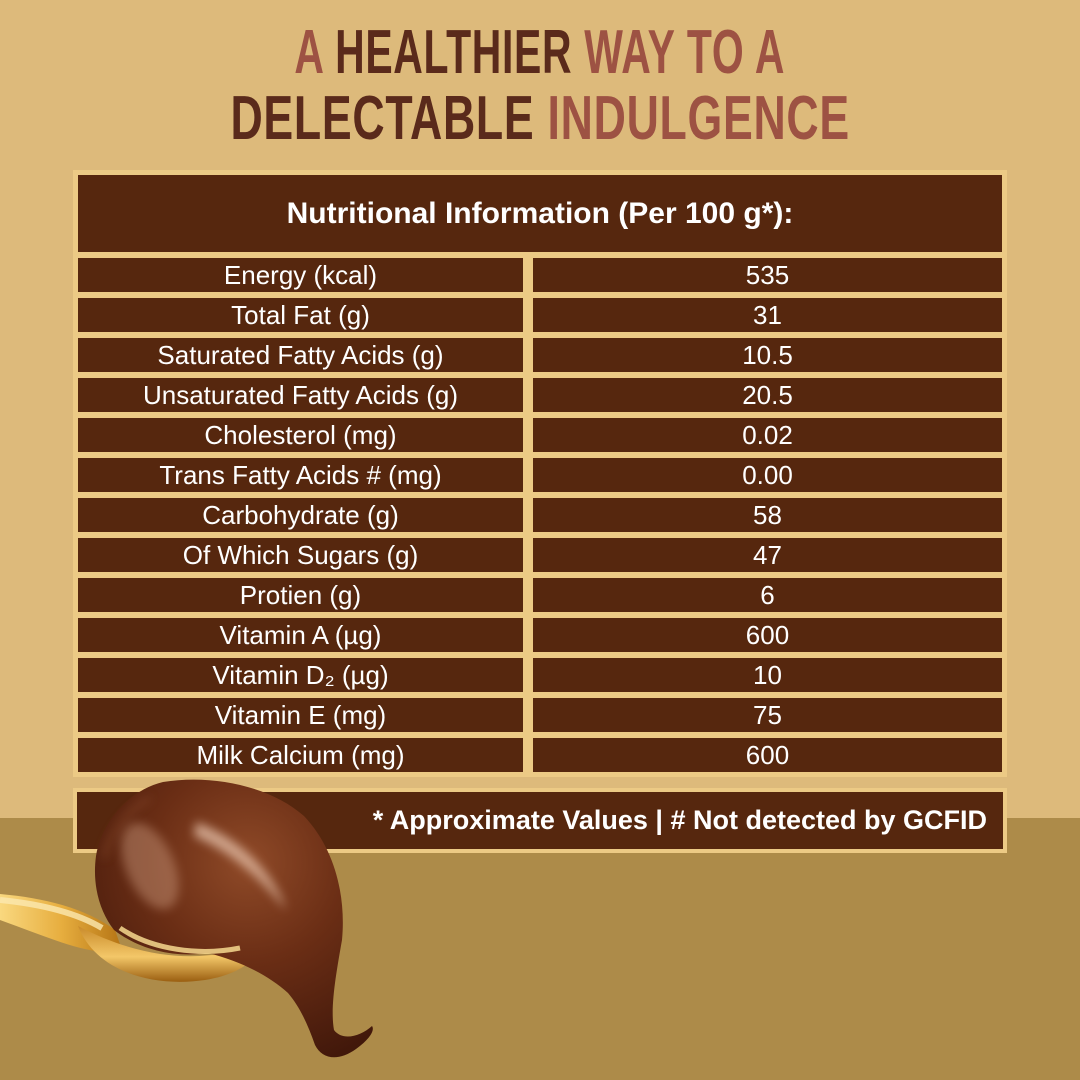 Image resolution: width=1080 pixels, height=1080 pixels. I want to click on headline-segment: DELECTABLE, so click(389, 118).